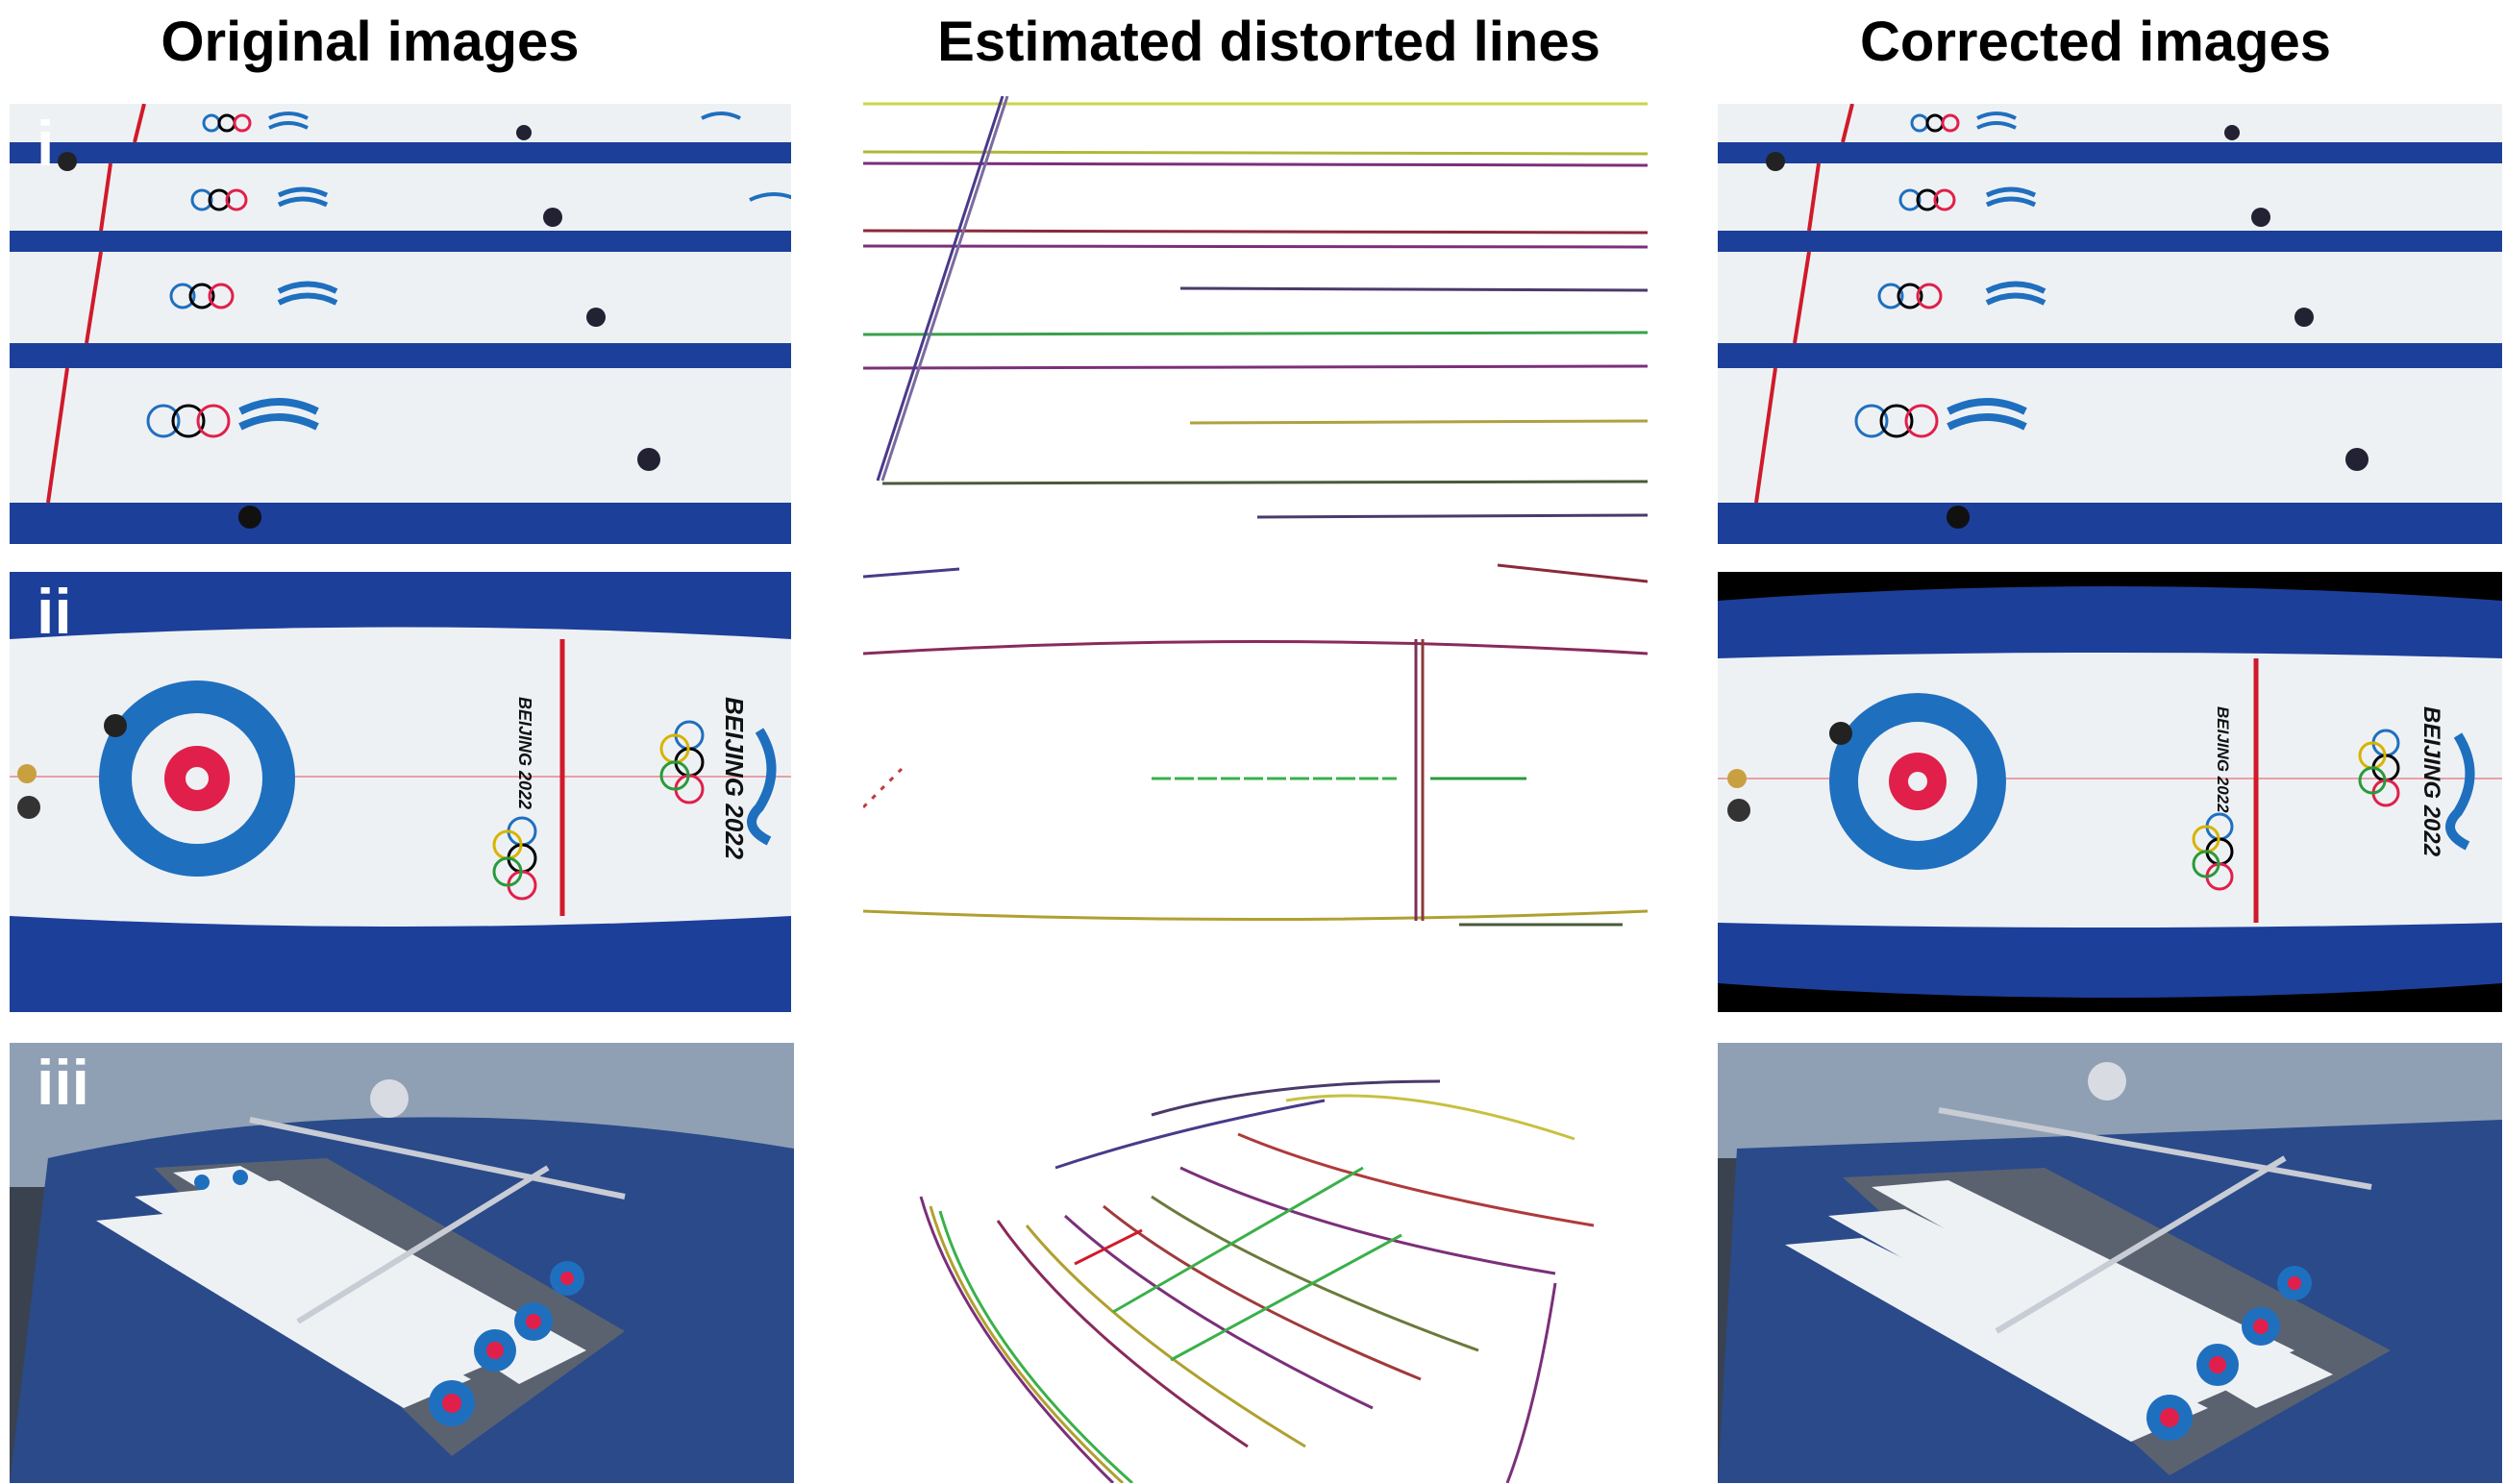  I want to click on row-iii-original-image: iii, so click(402, 1263).